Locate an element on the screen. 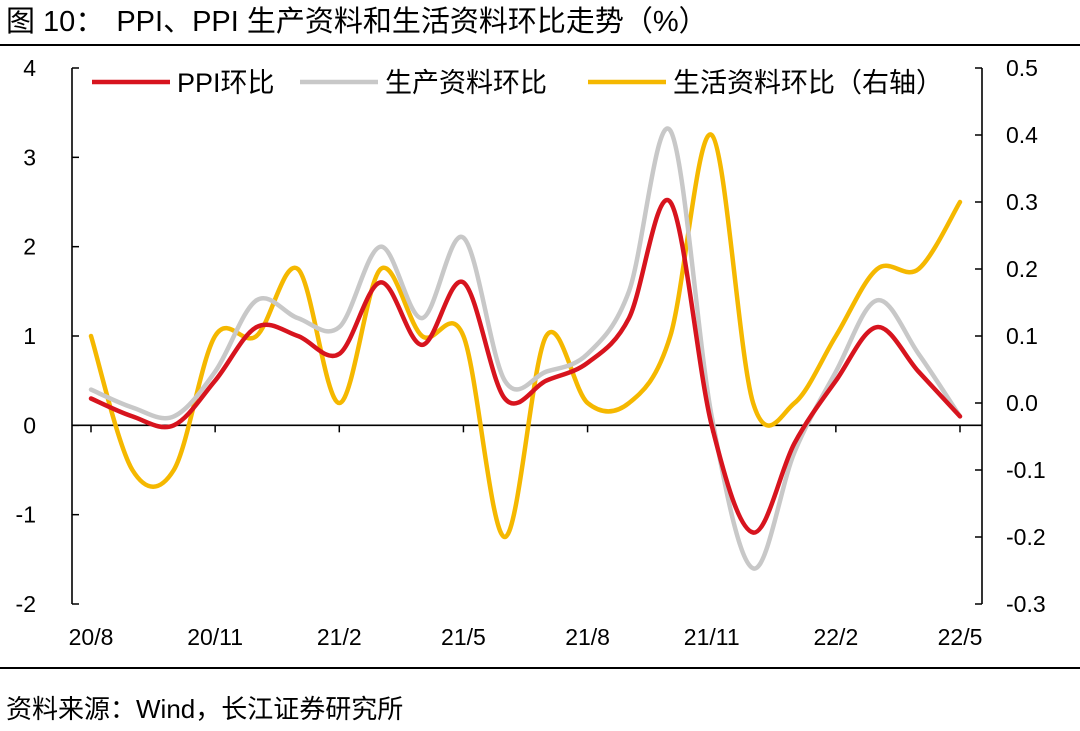 The image size is (1080, 731). right-tick-label: 0.1 is located at coordinates (1022, 336).